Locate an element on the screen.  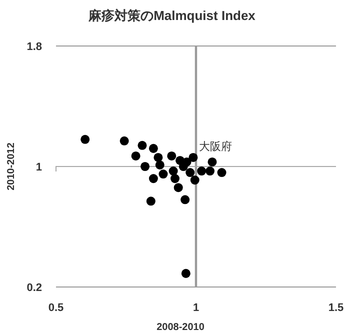
y-tick-label: 1 is located at coordinates (39, 168).